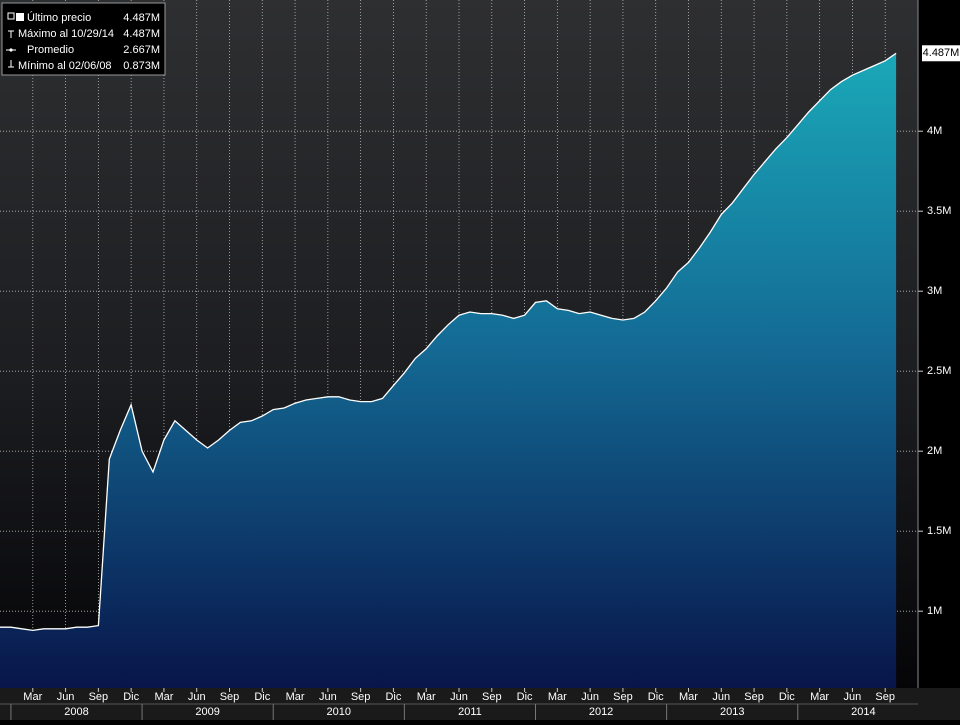  Describe the element at coordinates (141, 50) in the screenshot. I see `legend-value: 2.667M` at that location.